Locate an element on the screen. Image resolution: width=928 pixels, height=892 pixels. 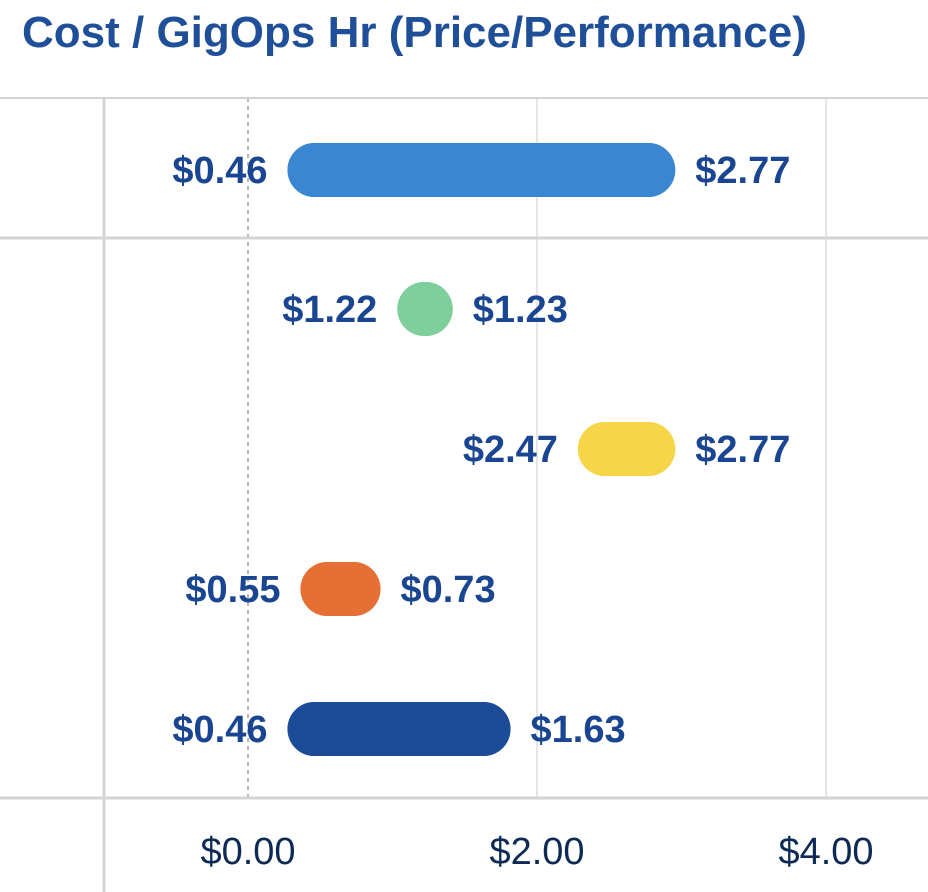
max-value-label-0: $2.77 is located at coordinates (742, 171).